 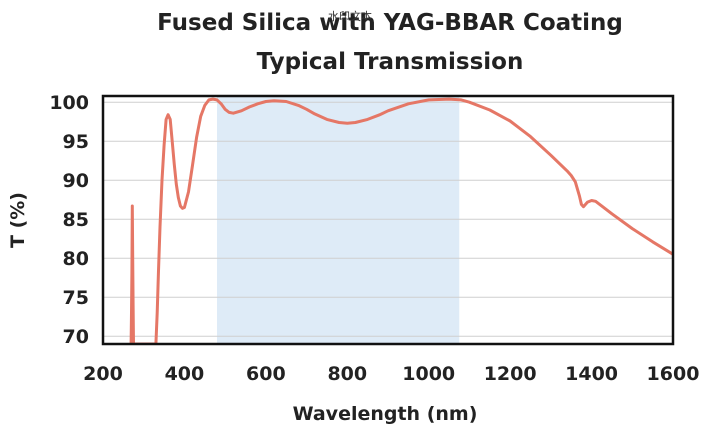 What do you see at coordinates (76, 259) in the screenshot?
I see `y-tick-label: 80` at bounding box center [76, 259].